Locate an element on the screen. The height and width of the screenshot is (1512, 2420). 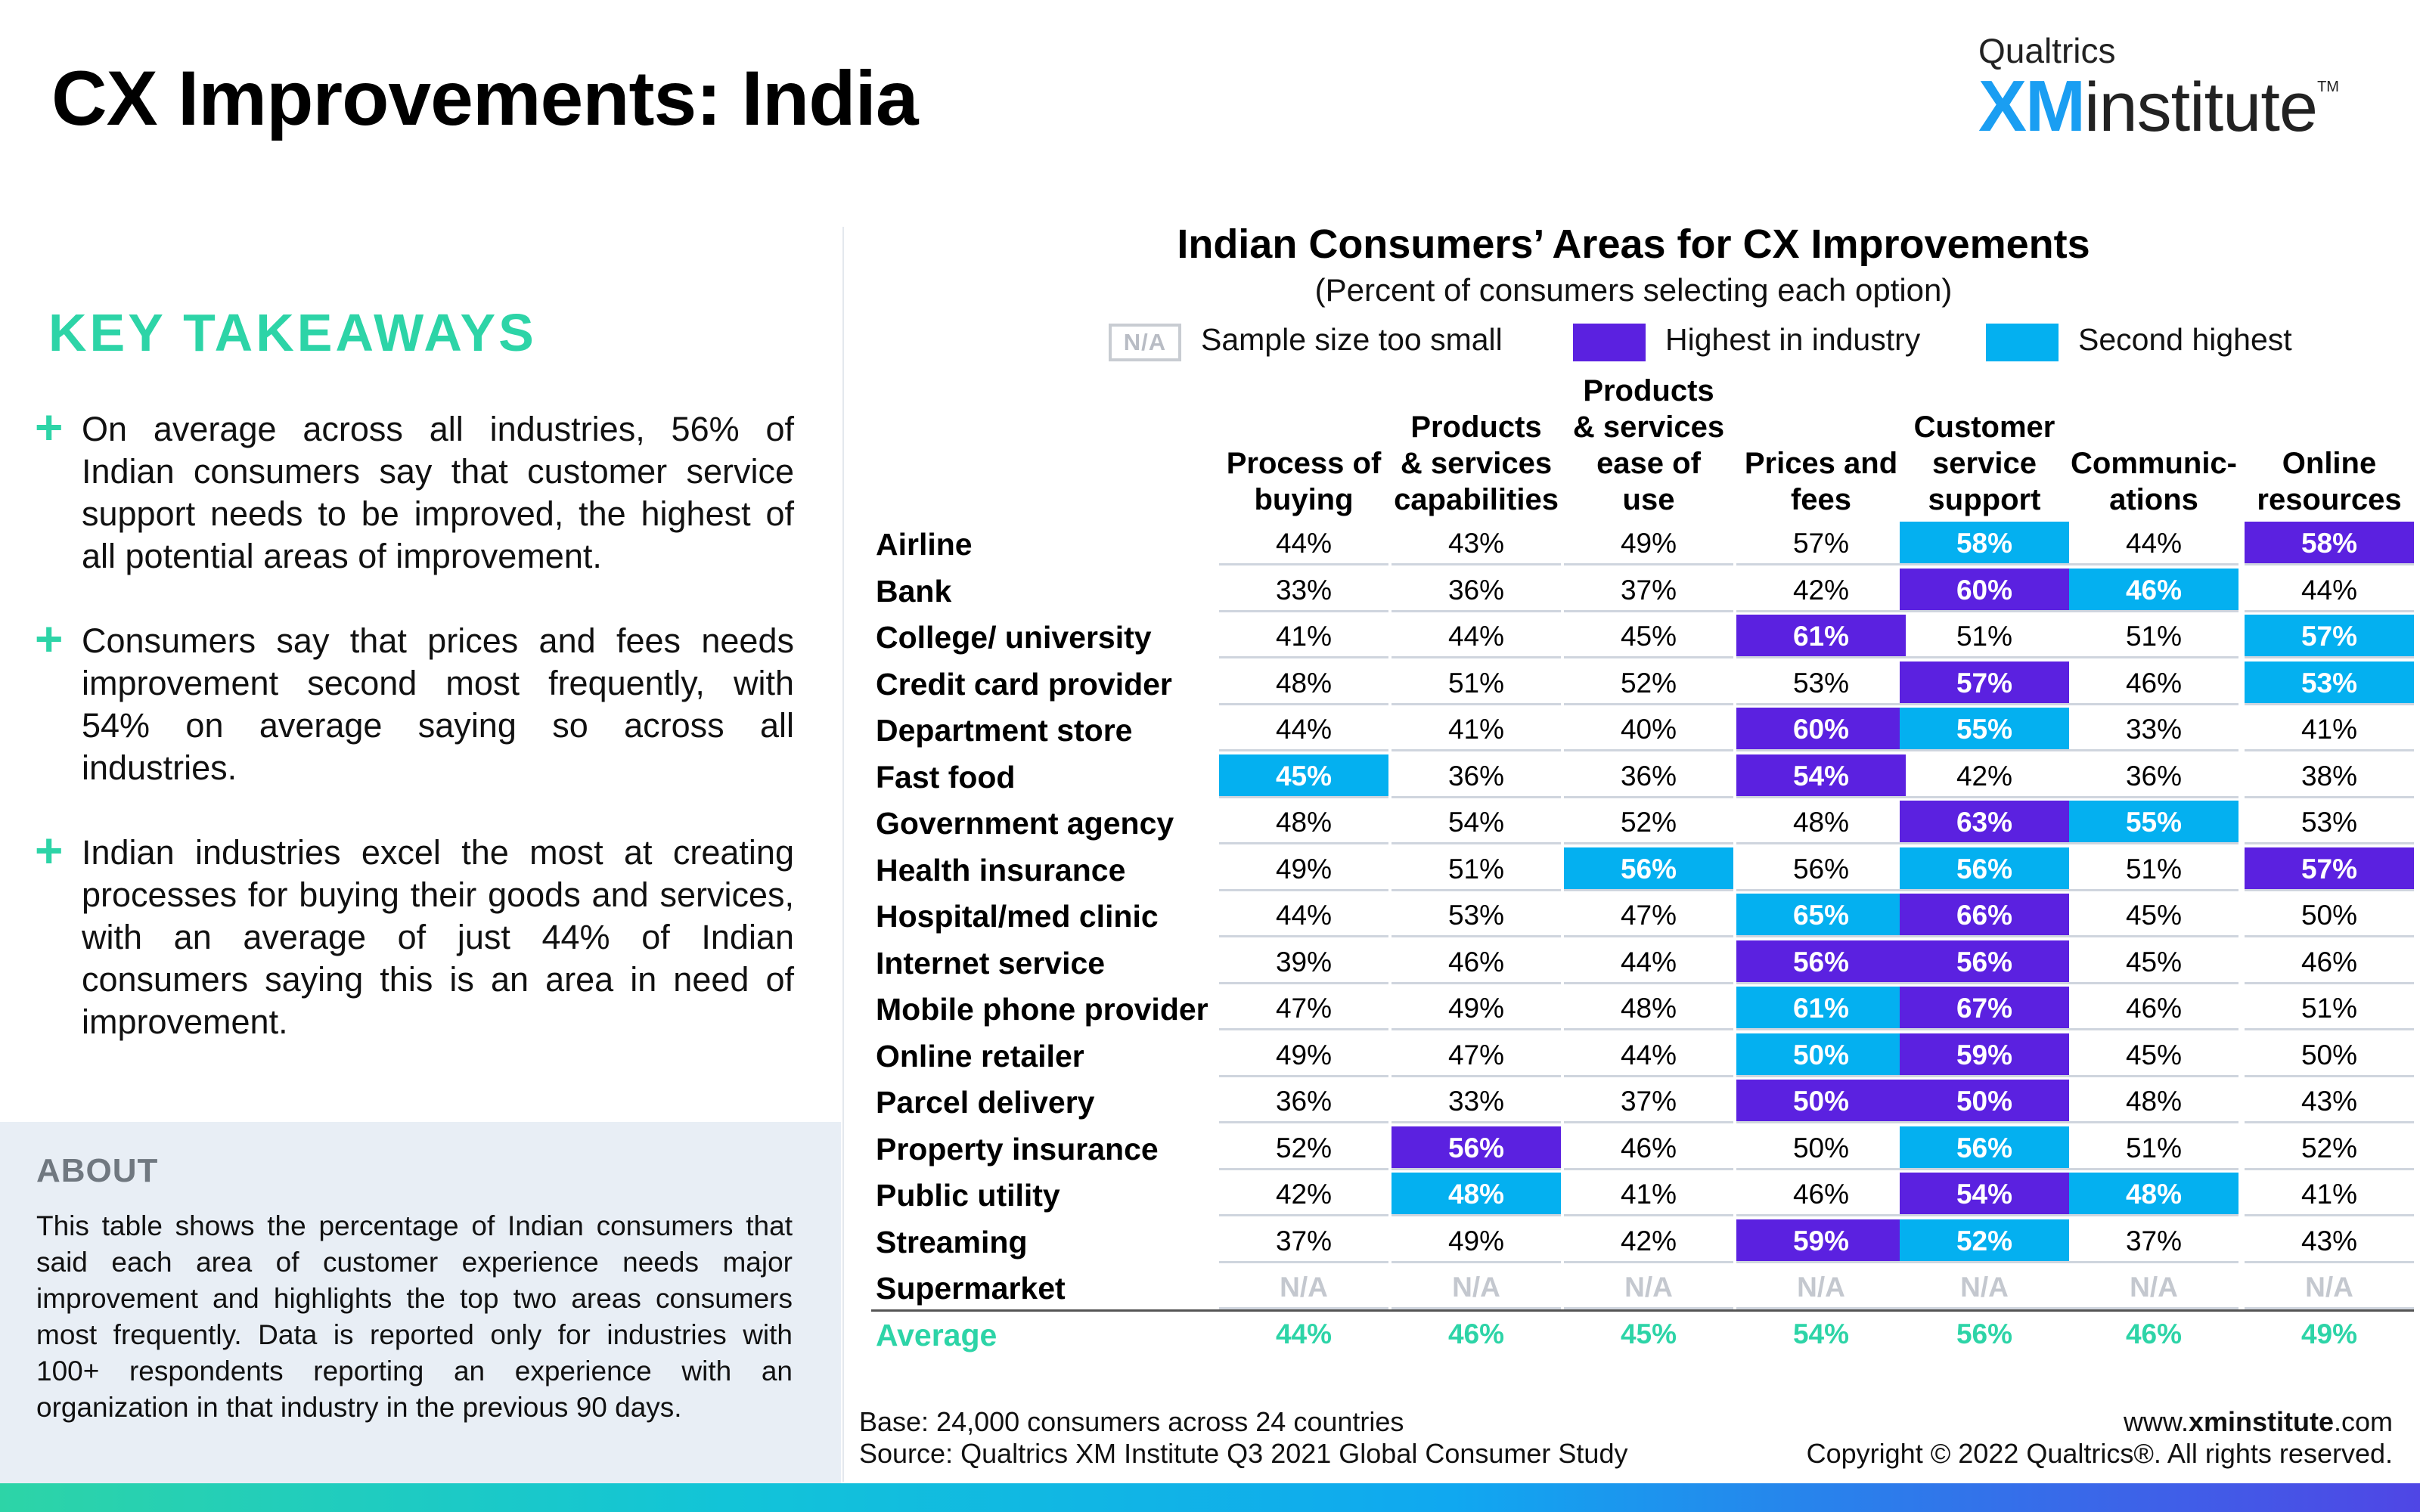
row-label: Property insurance is located at coordinates (1017, 1149).